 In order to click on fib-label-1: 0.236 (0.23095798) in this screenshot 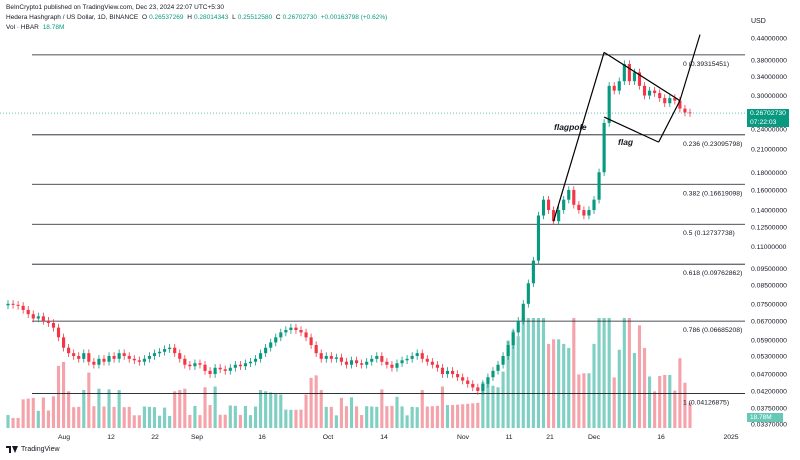, I will do `click(712, 144)`.